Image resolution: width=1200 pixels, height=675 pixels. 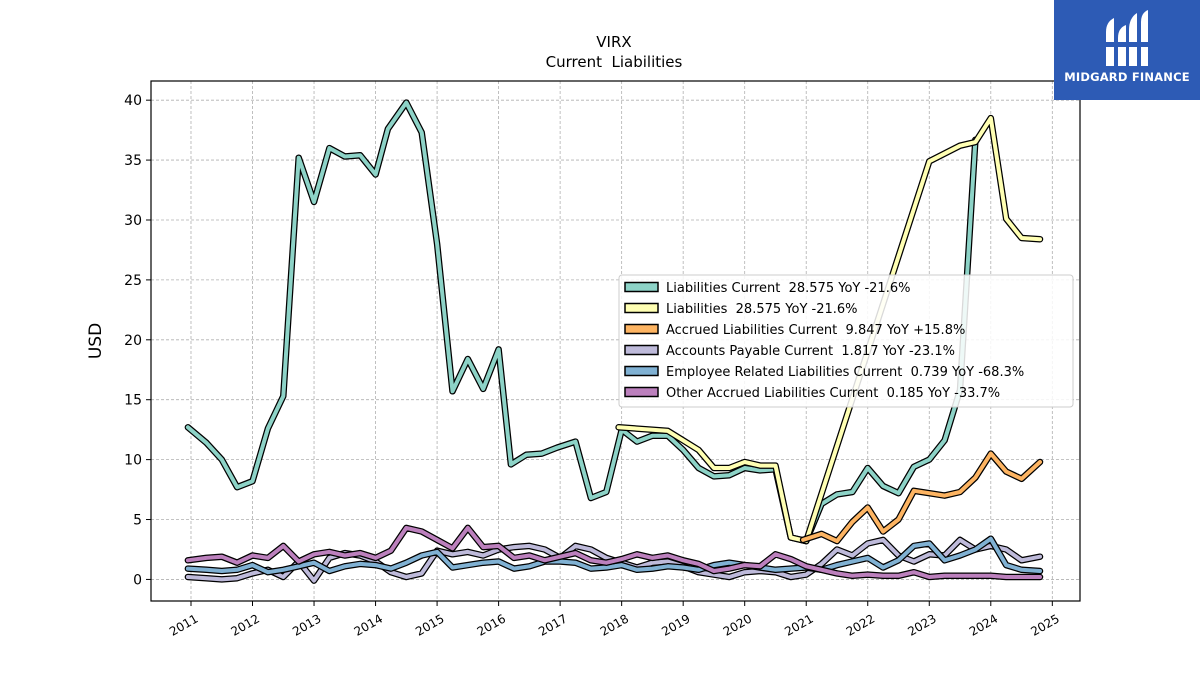 What do you see at coordinates (860, 624) in the screenshot?
I see `x-tick-label: 2022` at bounding box center [860, 624].